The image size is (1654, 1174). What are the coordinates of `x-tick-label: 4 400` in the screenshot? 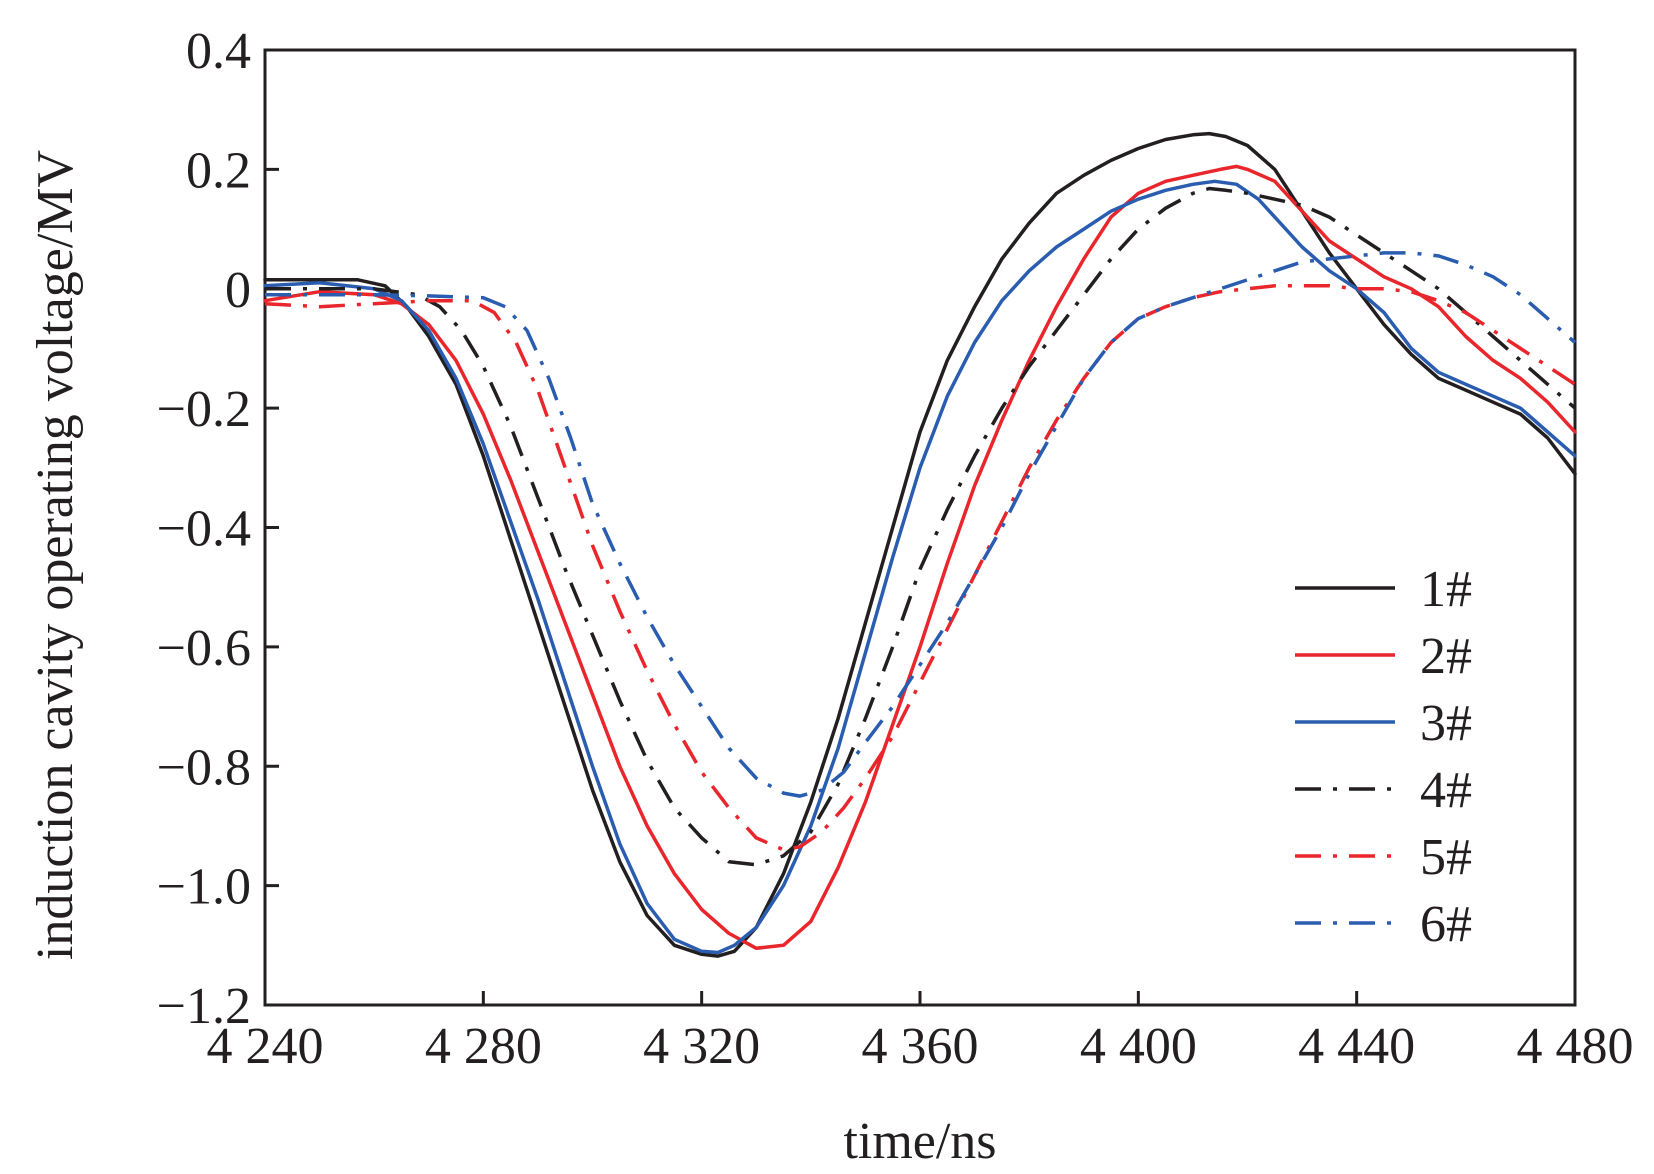 It's located at (1138, 1046).